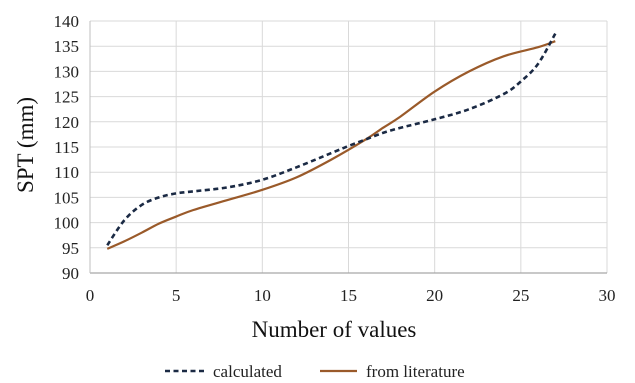 This screenshot has height=383, width=635. What do you see at coordinates (67, 122) in the screenshot?
I see `y-tick-label: 120` at bounding box center [67, 122].